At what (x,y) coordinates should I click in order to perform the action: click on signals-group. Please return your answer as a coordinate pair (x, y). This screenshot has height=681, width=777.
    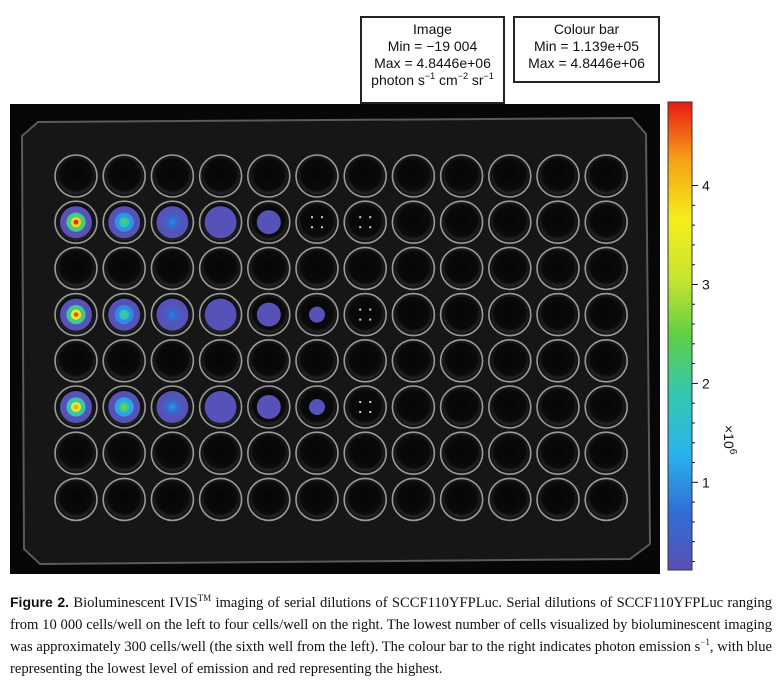
    Looking at the image, I should click on (216, 314).